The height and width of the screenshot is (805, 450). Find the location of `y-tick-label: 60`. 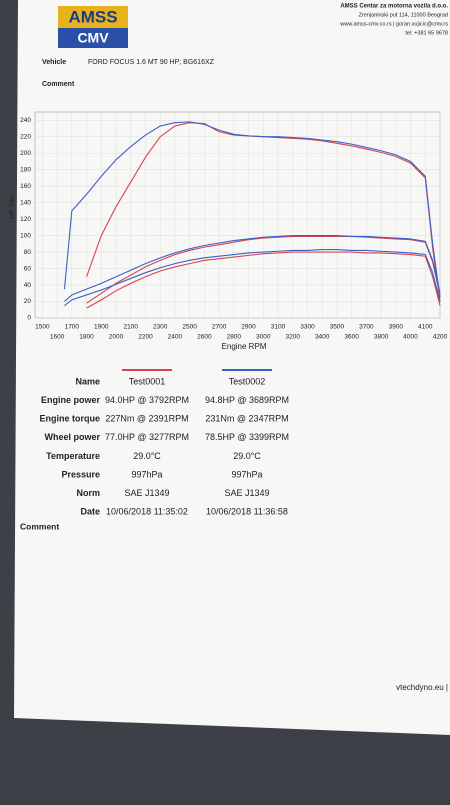

y-tick-label: 60 is located at coordinates (28, 268).